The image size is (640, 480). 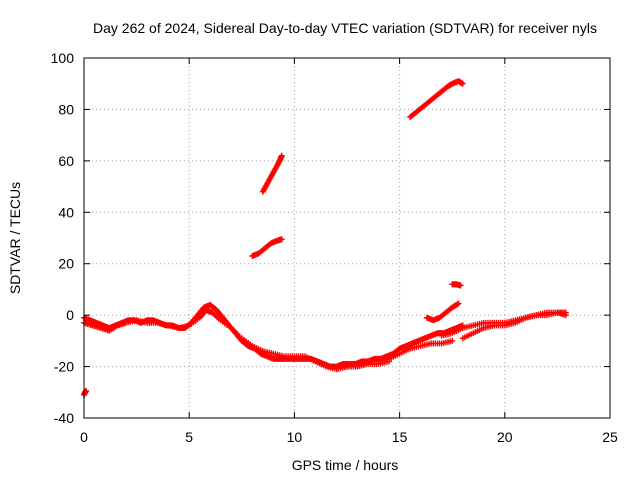 What do you see at coordinates (295, 437) in the screenshot?
I see `x-tick-label: 10` at bounding box center [295, 437].